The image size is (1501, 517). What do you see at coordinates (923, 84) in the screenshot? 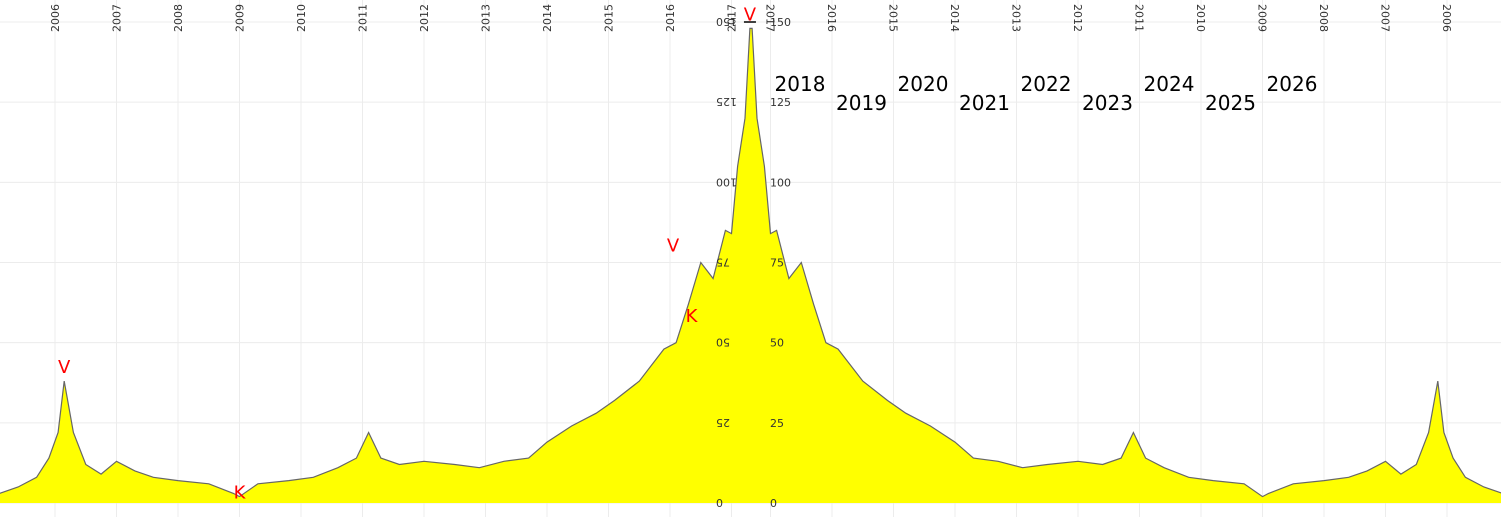
I see `future-year-label: 2020` at bounding box center [923, 84].